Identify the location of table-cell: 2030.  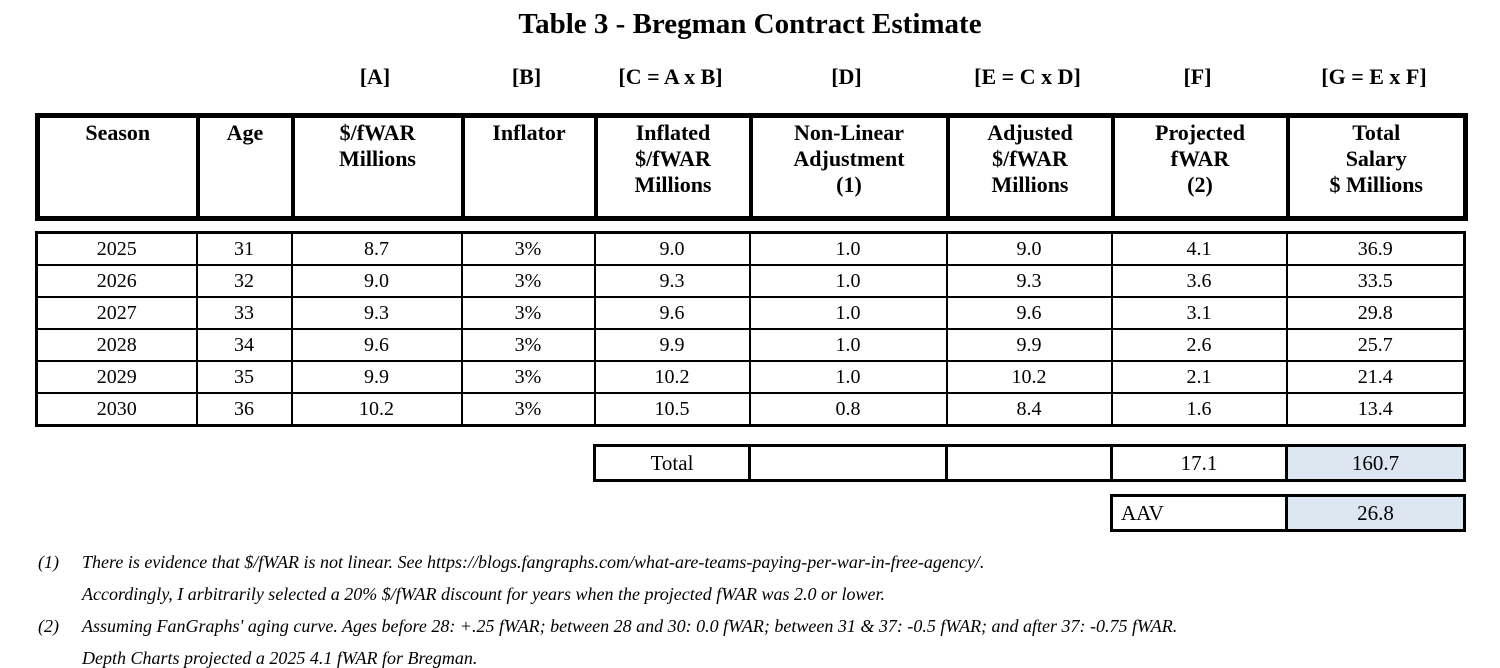
(116, 409).